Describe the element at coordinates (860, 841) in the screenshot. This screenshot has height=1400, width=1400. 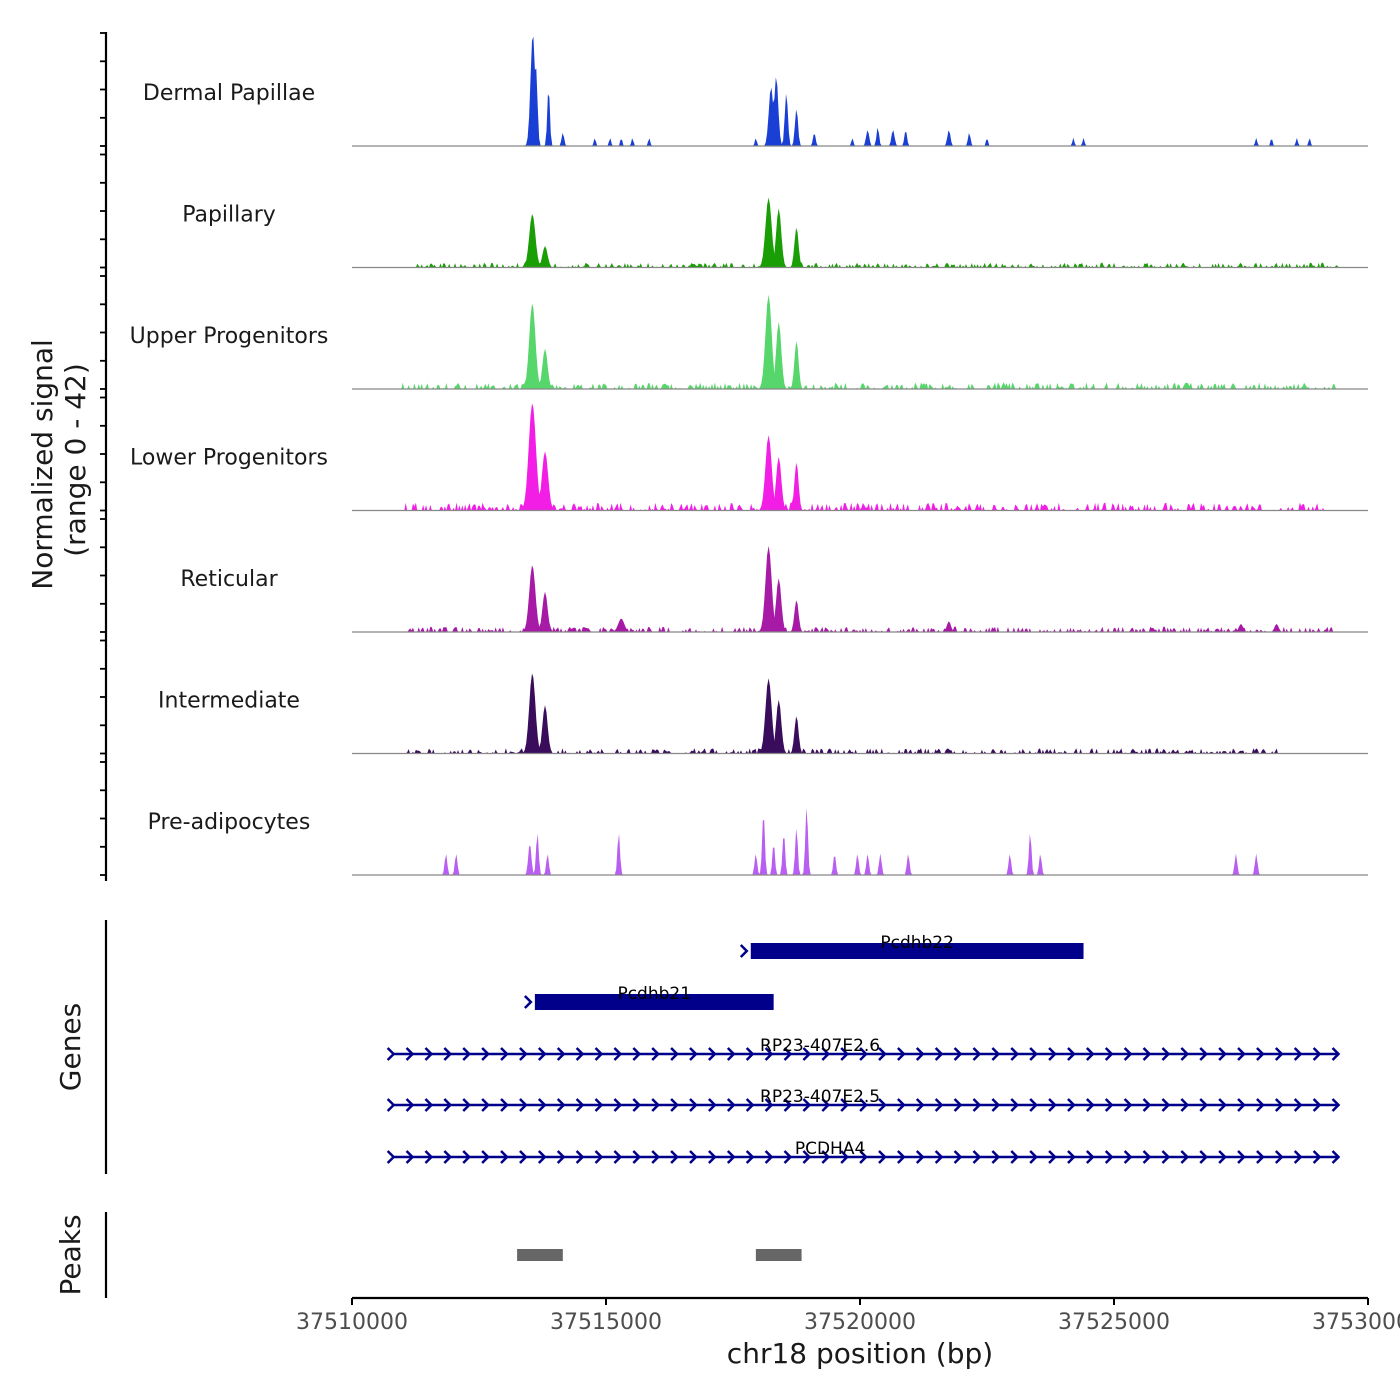
I see `coverage-area-pre-adipocytes` at that location.